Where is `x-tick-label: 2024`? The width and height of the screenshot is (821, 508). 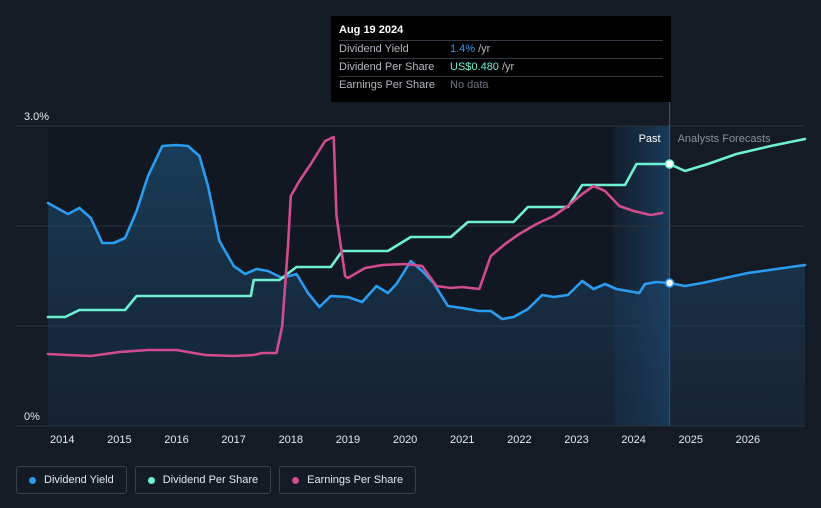 x-tick-label: 2024 is located at coordinates (633, 440).